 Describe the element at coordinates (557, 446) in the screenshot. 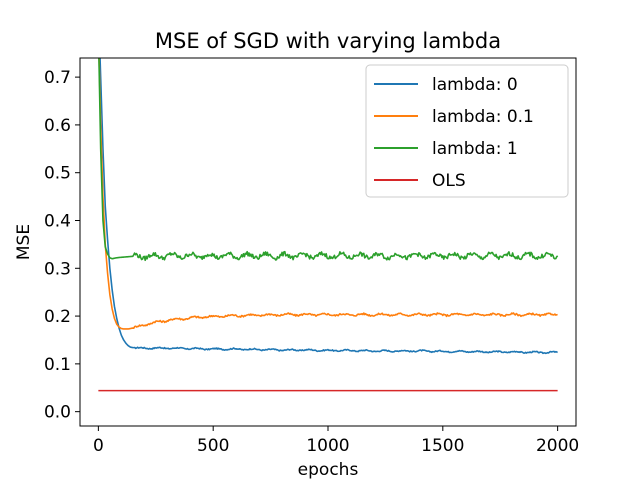

I see `x-tick-label: 2000` at that location.